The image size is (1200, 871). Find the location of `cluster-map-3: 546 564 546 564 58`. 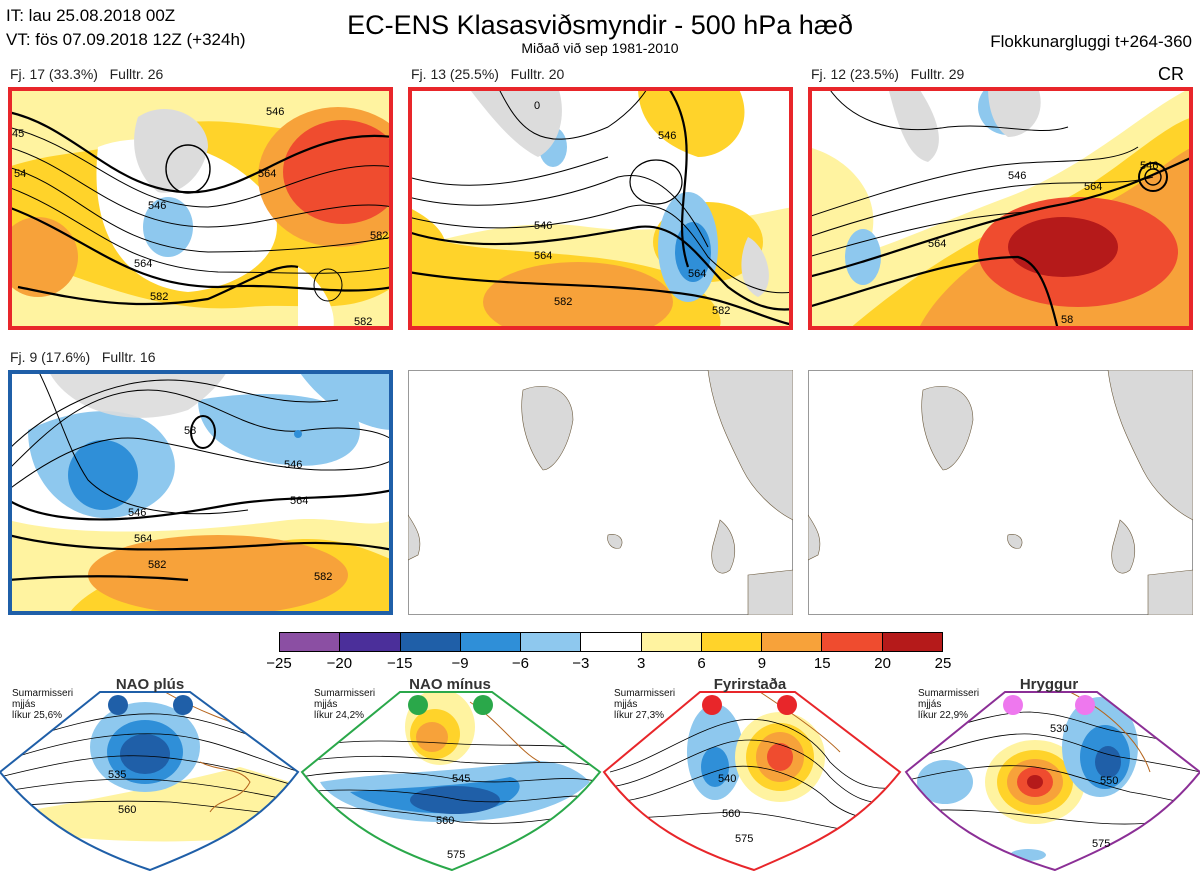

cluster-map-3: 546 564 546 564 58 is located at coordinates (1000, 208).